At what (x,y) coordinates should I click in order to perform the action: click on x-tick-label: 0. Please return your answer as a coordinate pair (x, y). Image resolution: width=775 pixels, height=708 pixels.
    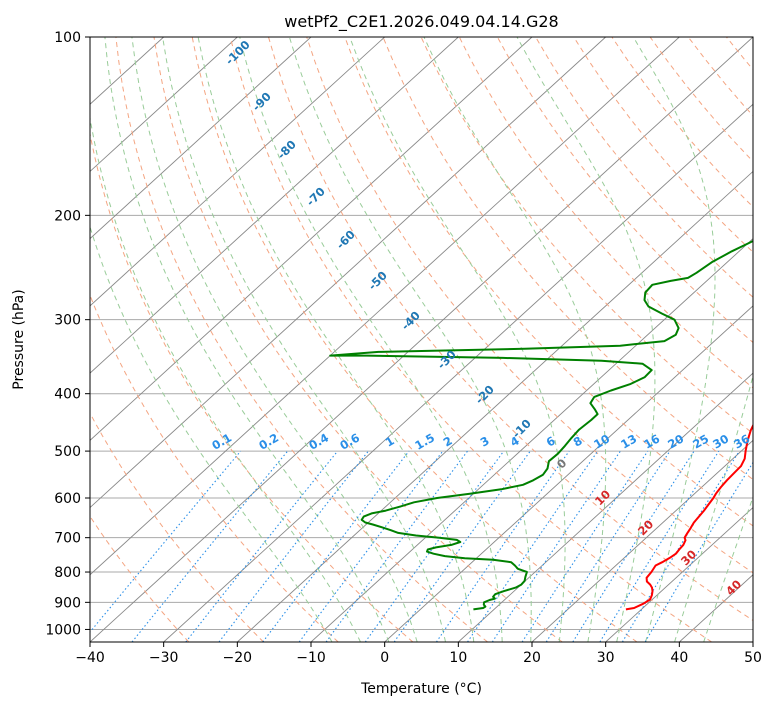
    Looking at the image, I should click on (384, 658).